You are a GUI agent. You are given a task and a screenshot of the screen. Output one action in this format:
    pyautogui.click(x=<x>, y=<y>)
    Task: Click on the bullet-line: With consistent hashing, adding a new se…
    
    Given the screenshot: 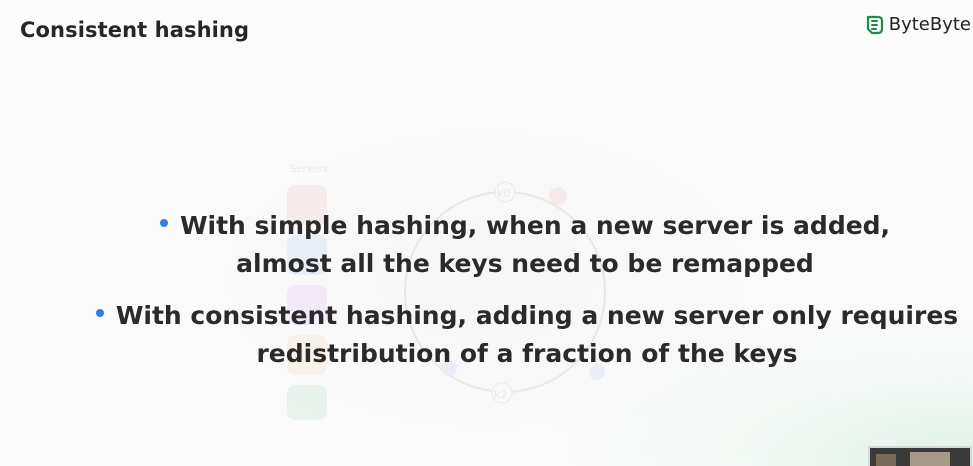 What is the action you would take?
    pyautogui.click(x=527, y=316)
    